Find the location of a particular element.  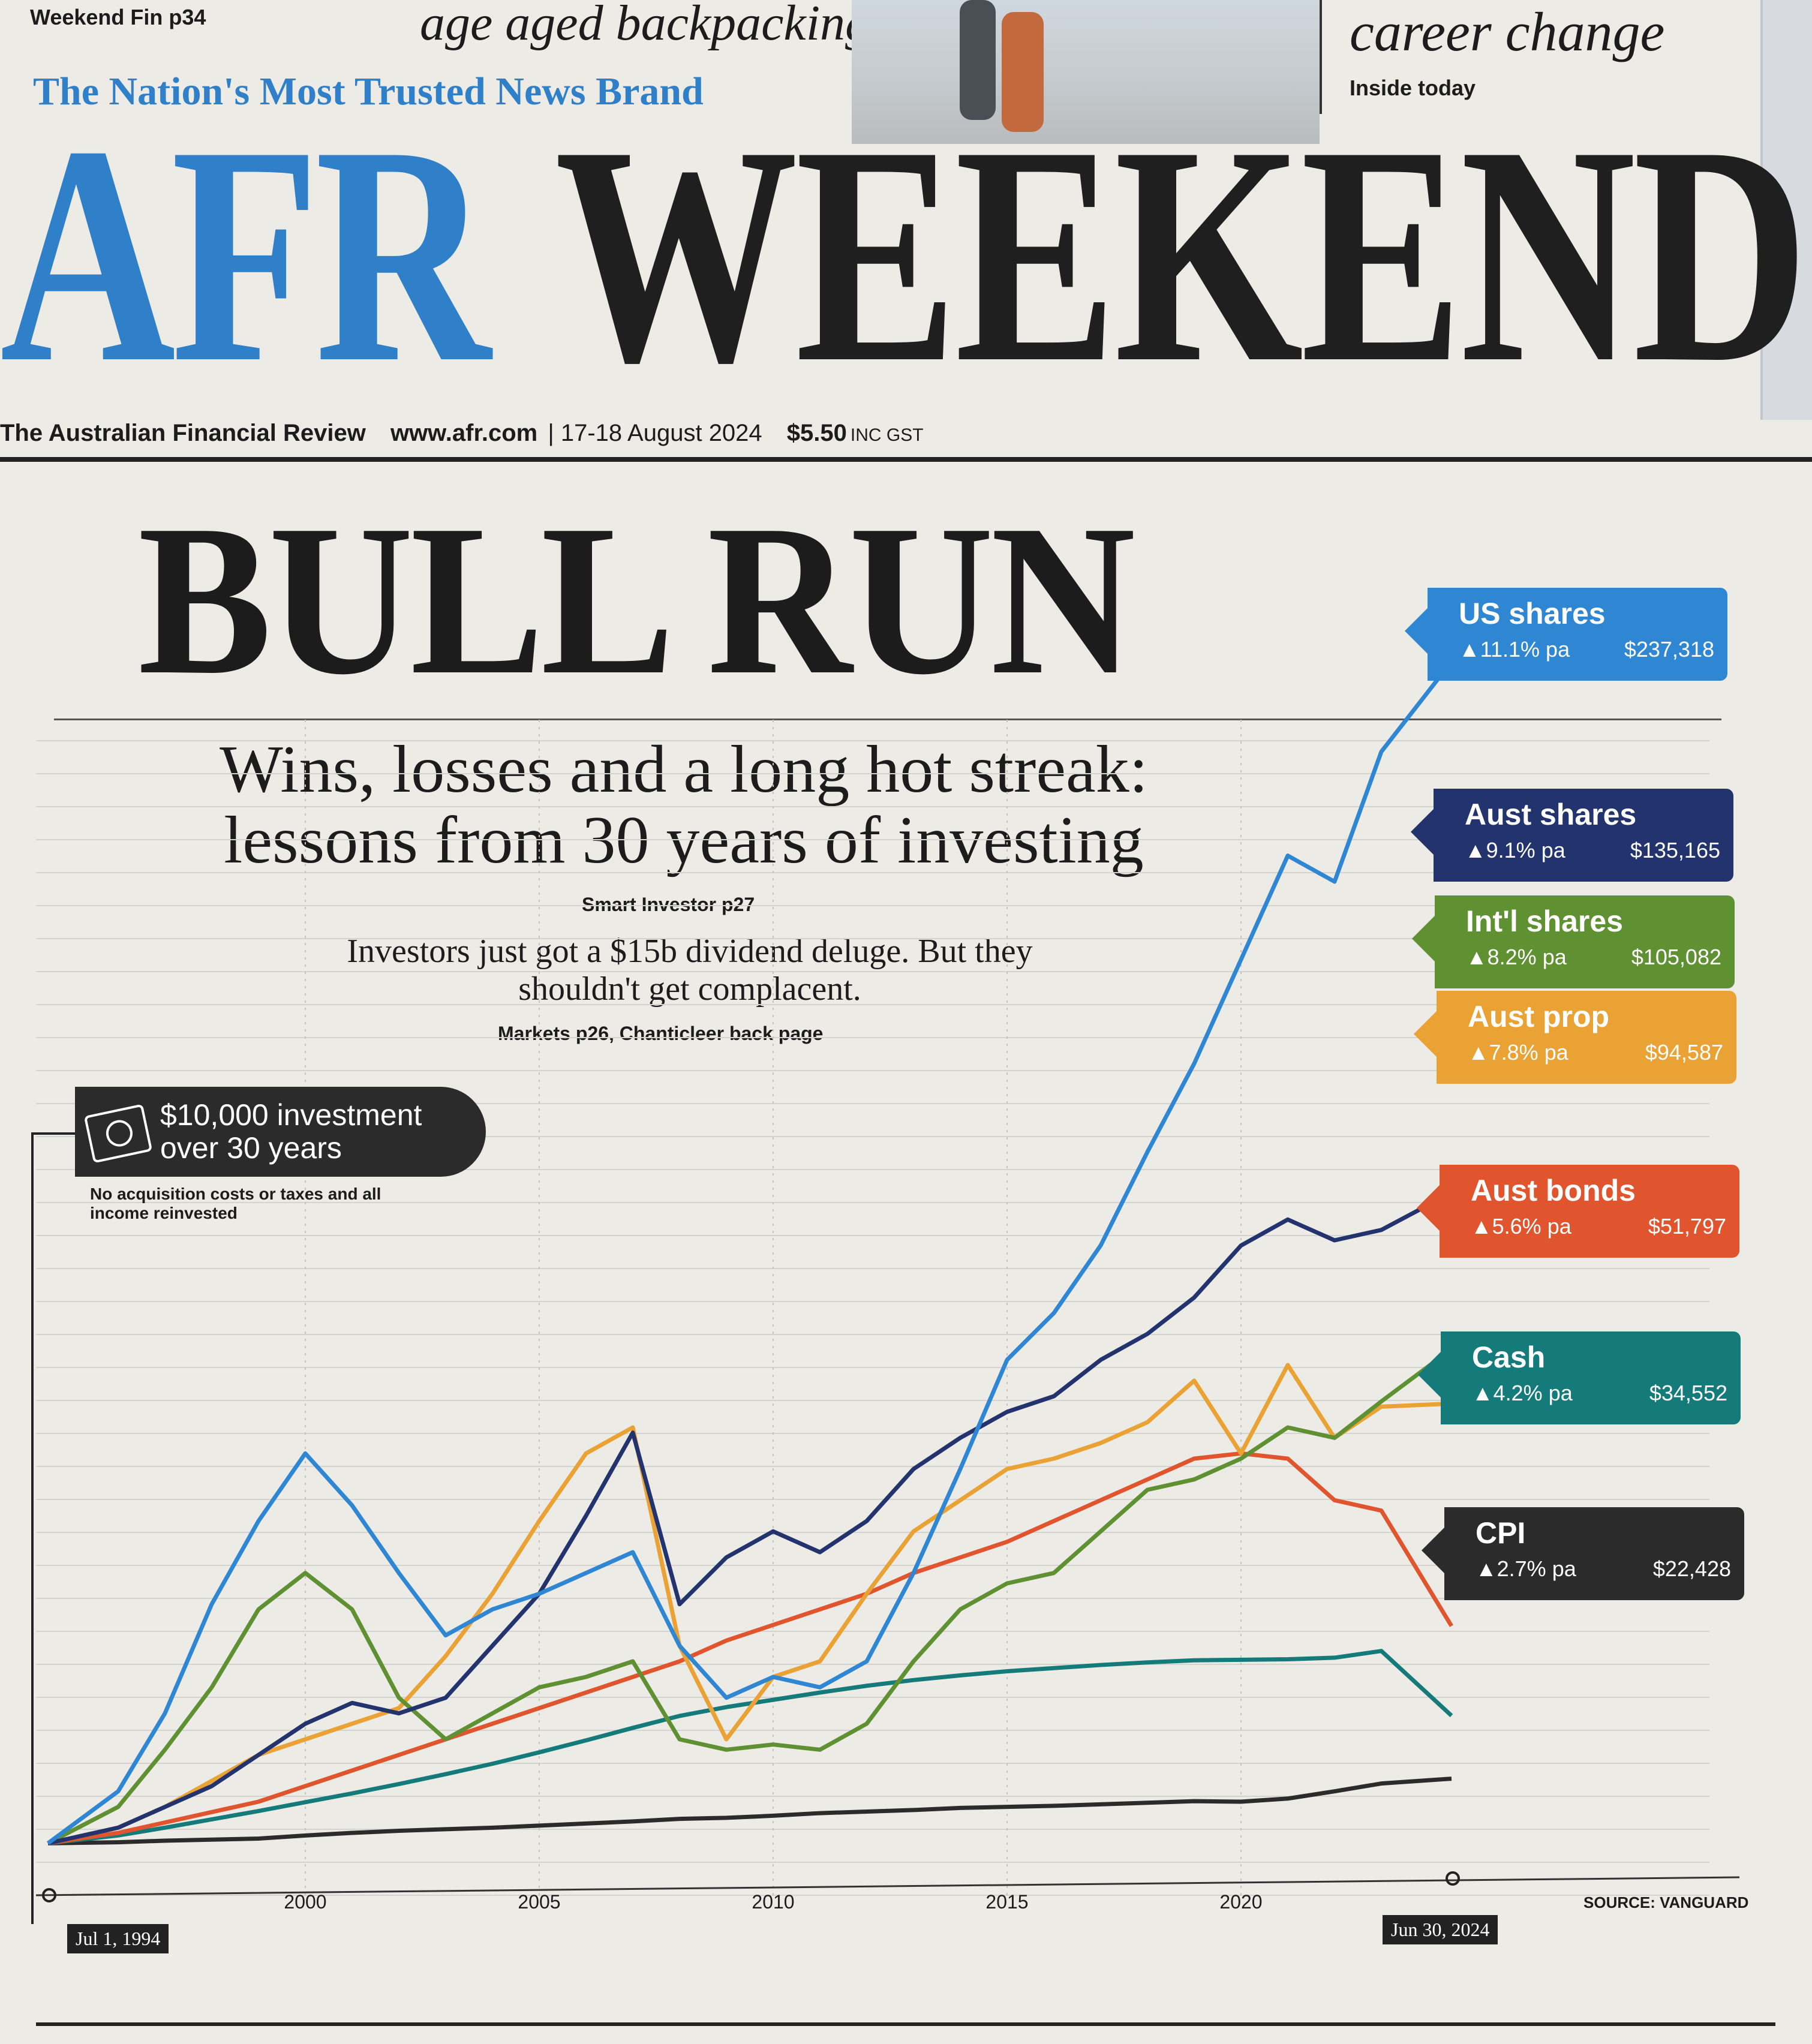

series-label-intl-shares: Int'l shares ▲8.2% pa $105,082 is located at coordinates (1573, 942).